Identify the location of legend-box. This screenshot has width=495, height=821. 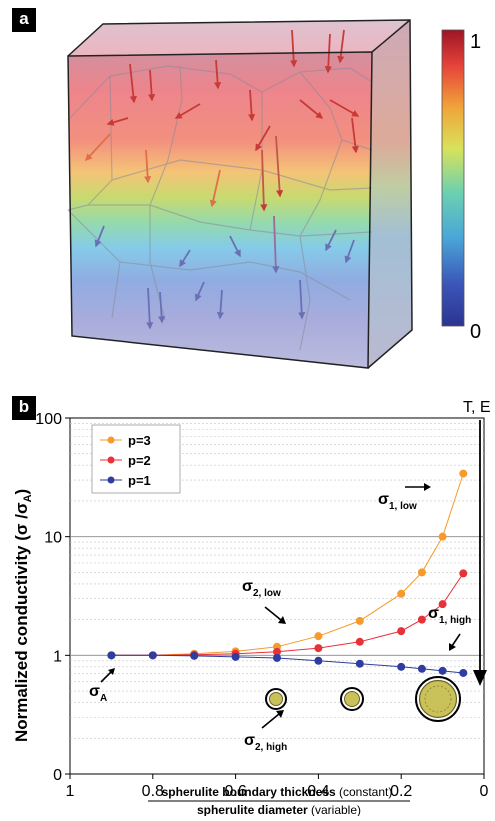
(136, 459).